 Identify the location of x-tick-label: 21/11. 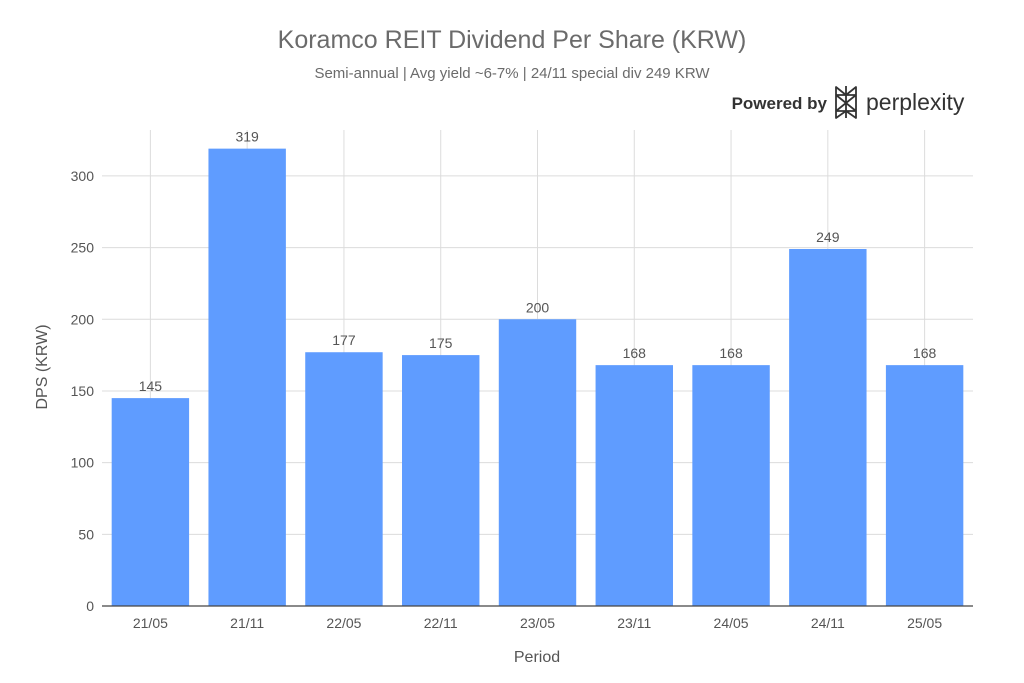
(247, 623).